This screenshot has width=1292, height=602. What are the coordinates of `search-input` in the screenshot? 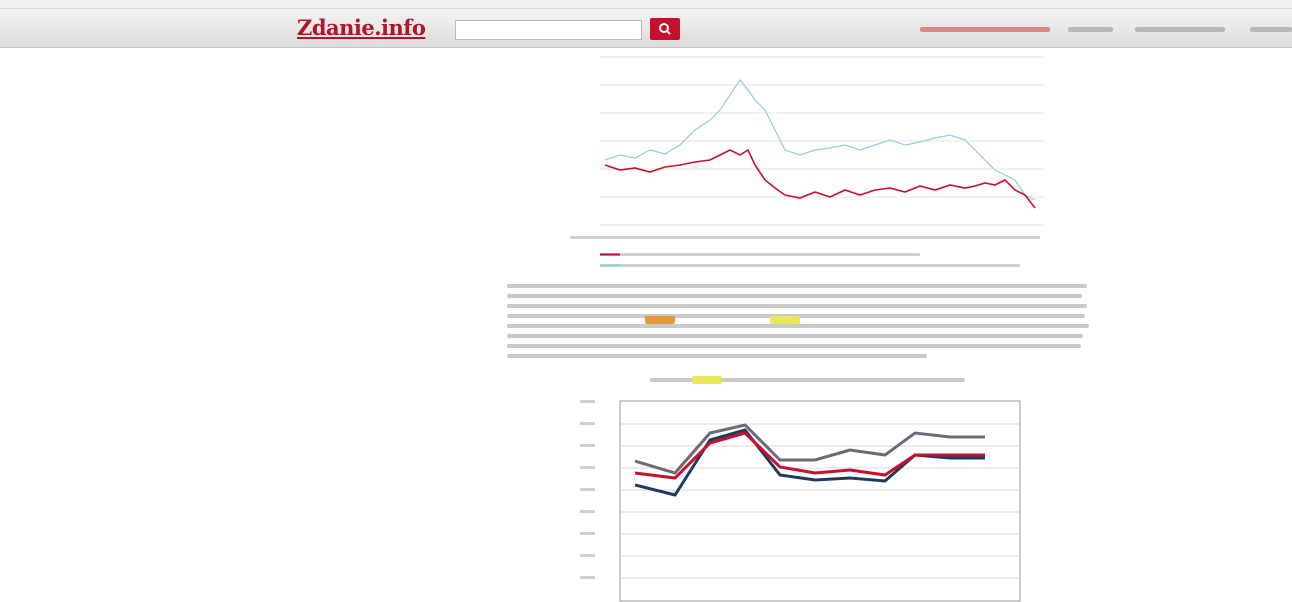 It's located at (548, 30).